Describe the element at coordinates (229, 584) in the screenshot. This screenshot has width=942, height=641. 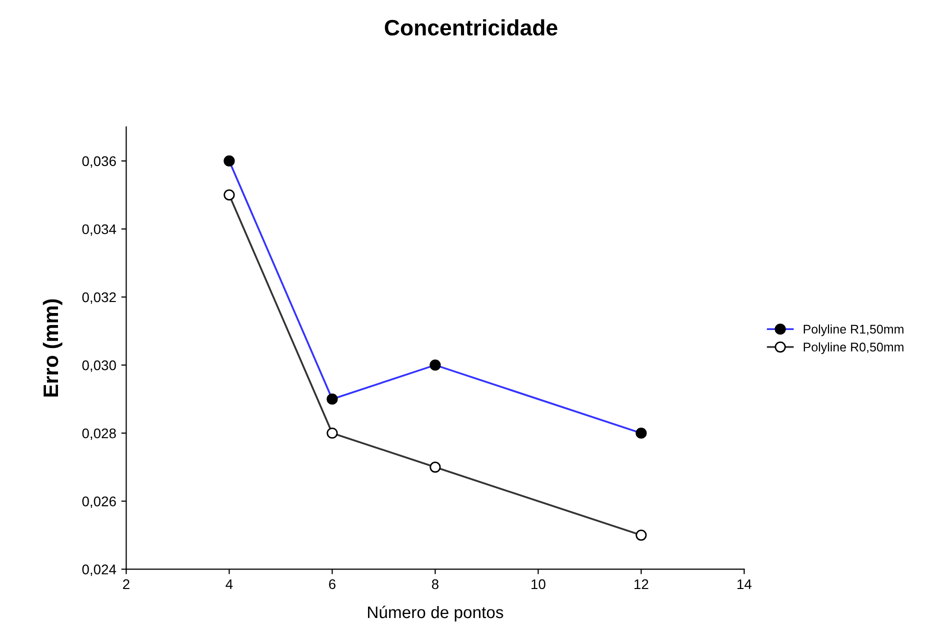
I see `x-tick-label: 4` at that location.